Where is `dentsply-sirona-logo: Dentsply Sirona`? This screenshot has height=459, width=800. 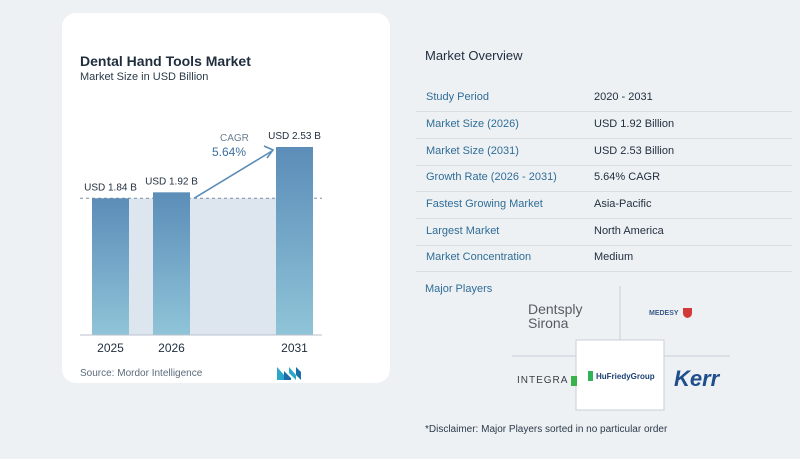
dentsply-sirona-logo: Dentsply Sirona is located at coordinates (568, 316).